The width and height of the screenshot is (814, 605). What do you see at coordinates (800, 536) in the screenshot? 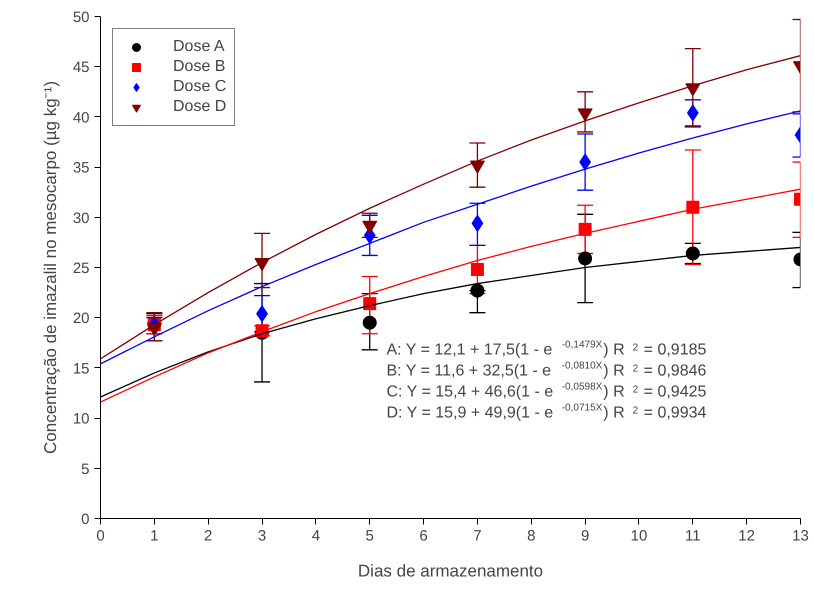
I see `x-tick-label: 13` at bounding box center [800, 536].